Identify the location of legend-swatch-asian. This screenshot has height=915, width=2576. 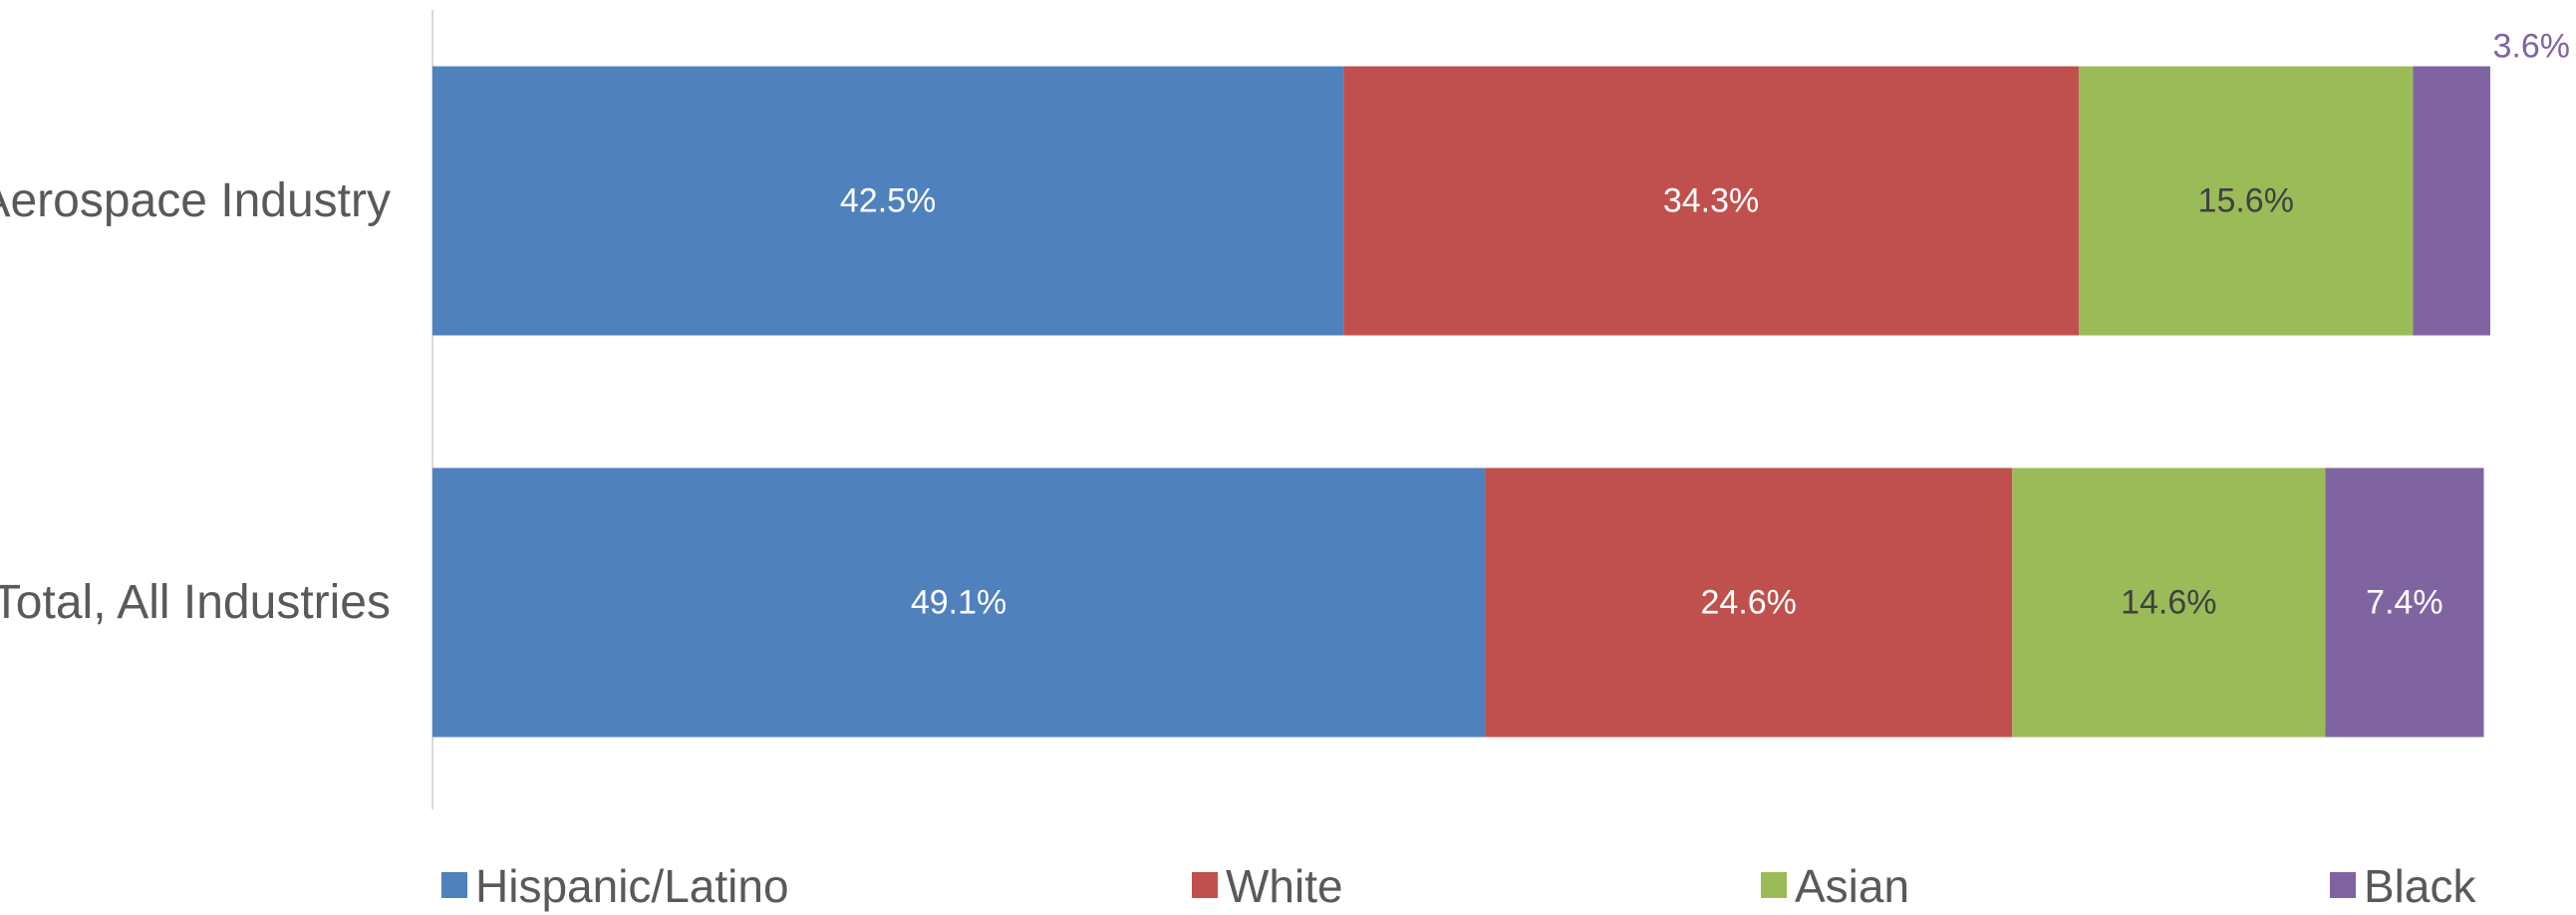
(1774, 885).